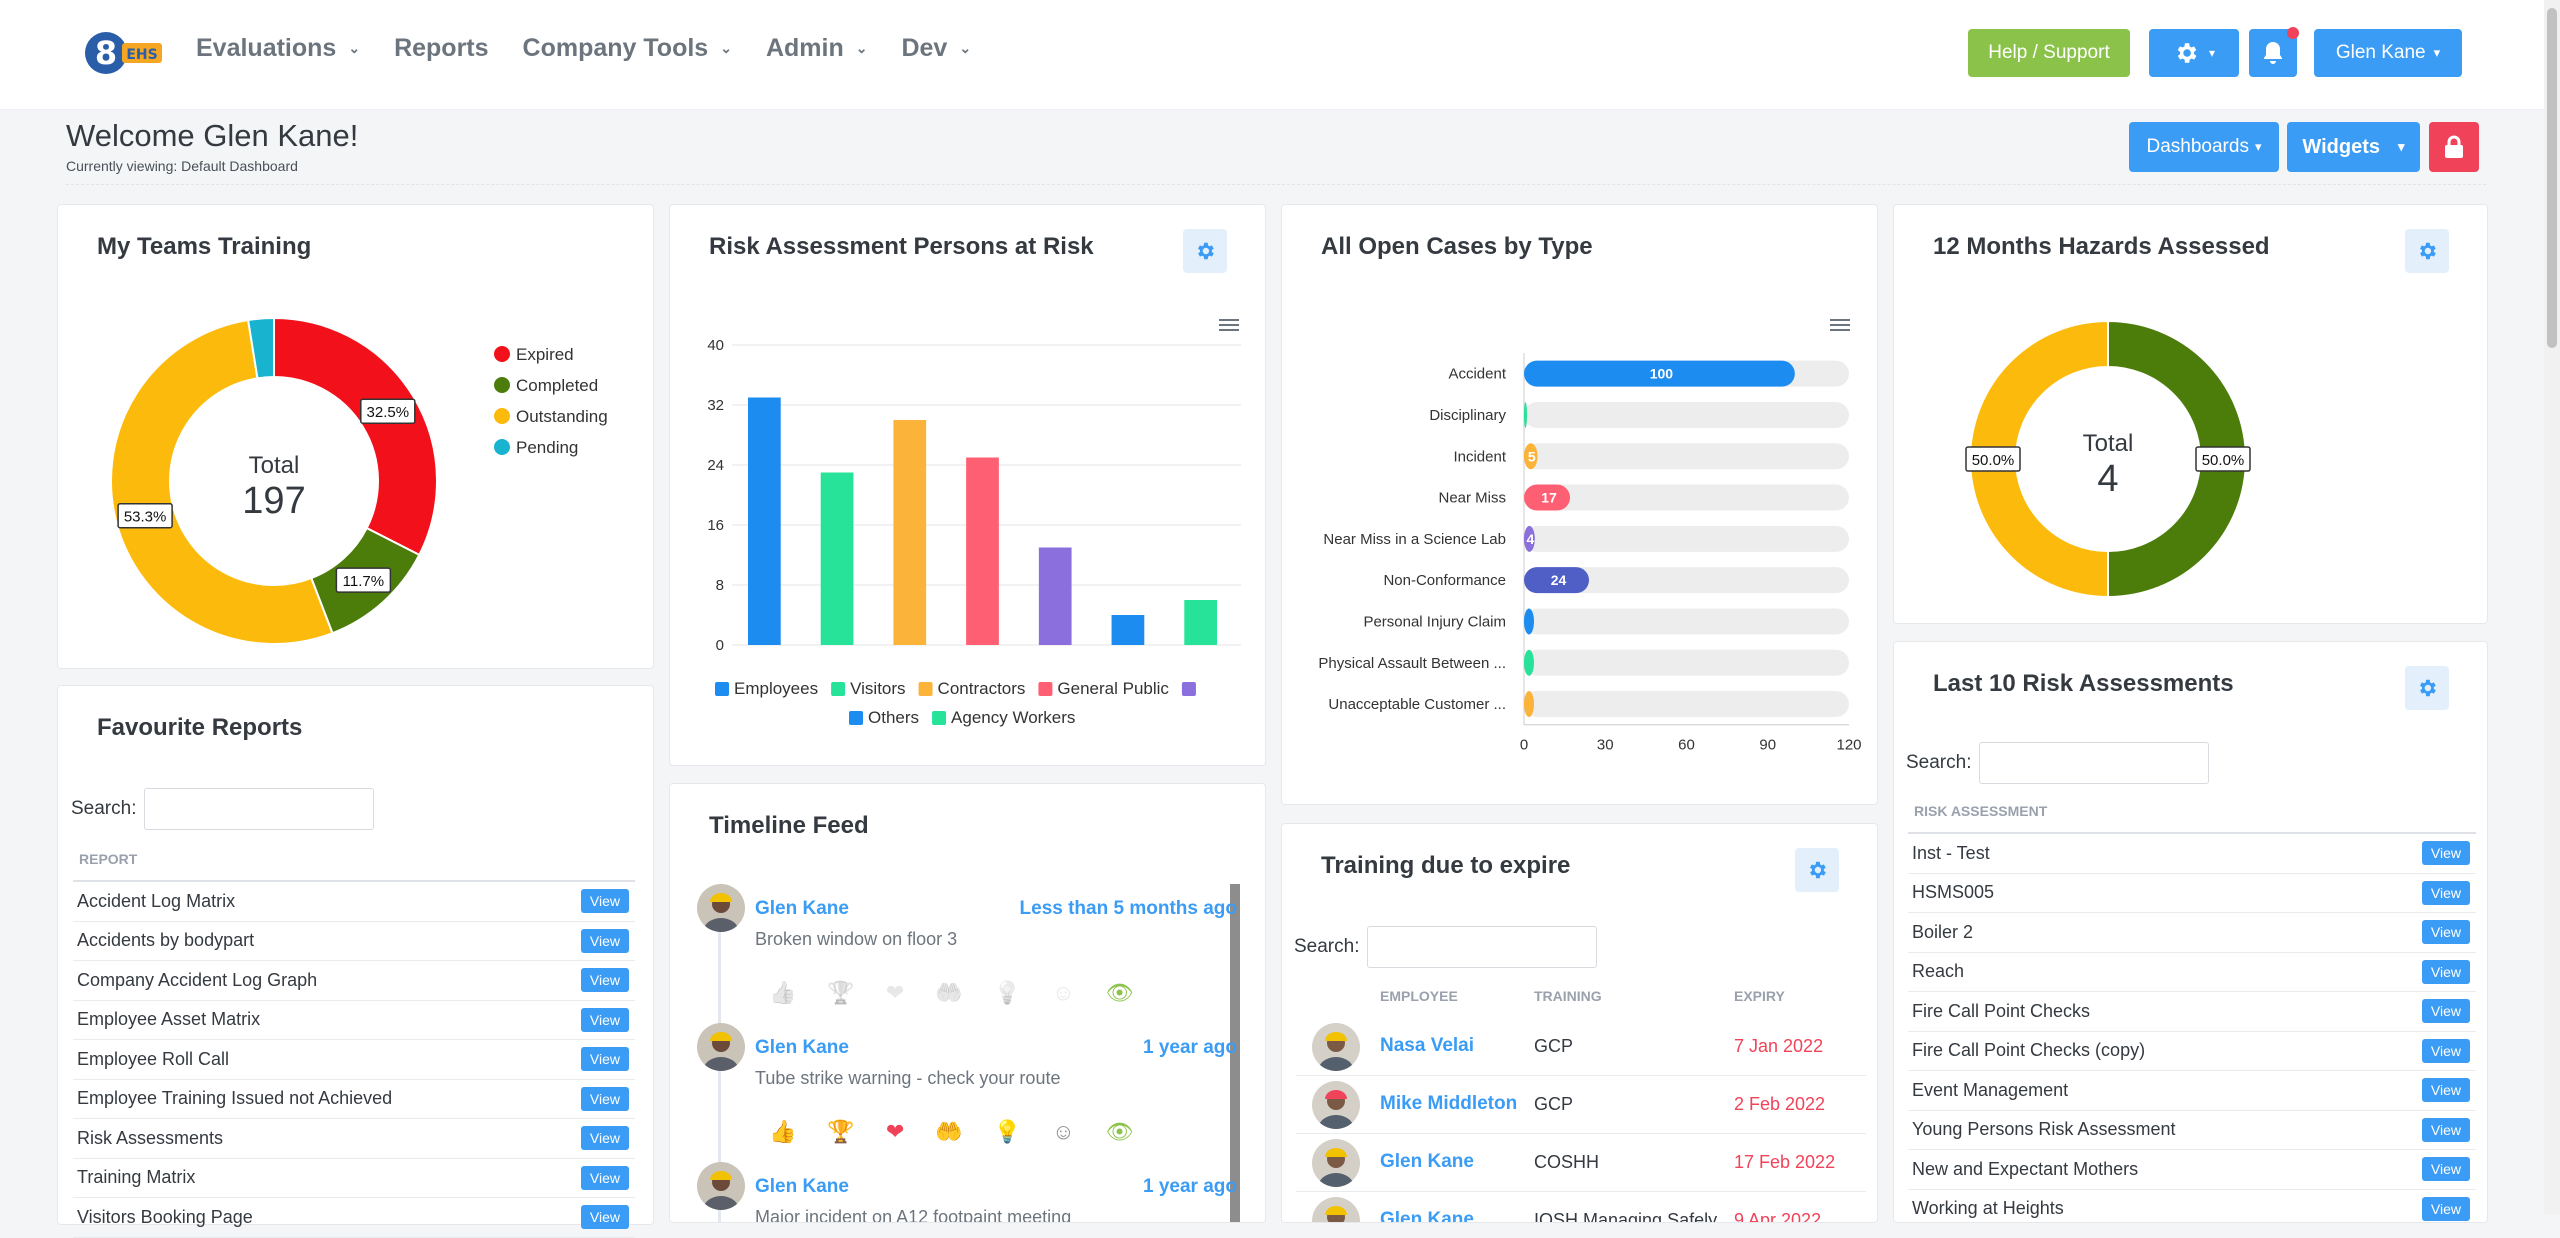  Describe the element at coordinates (127, 53) in the screenshot. I see `company-logo: 8 EHS` at that location.